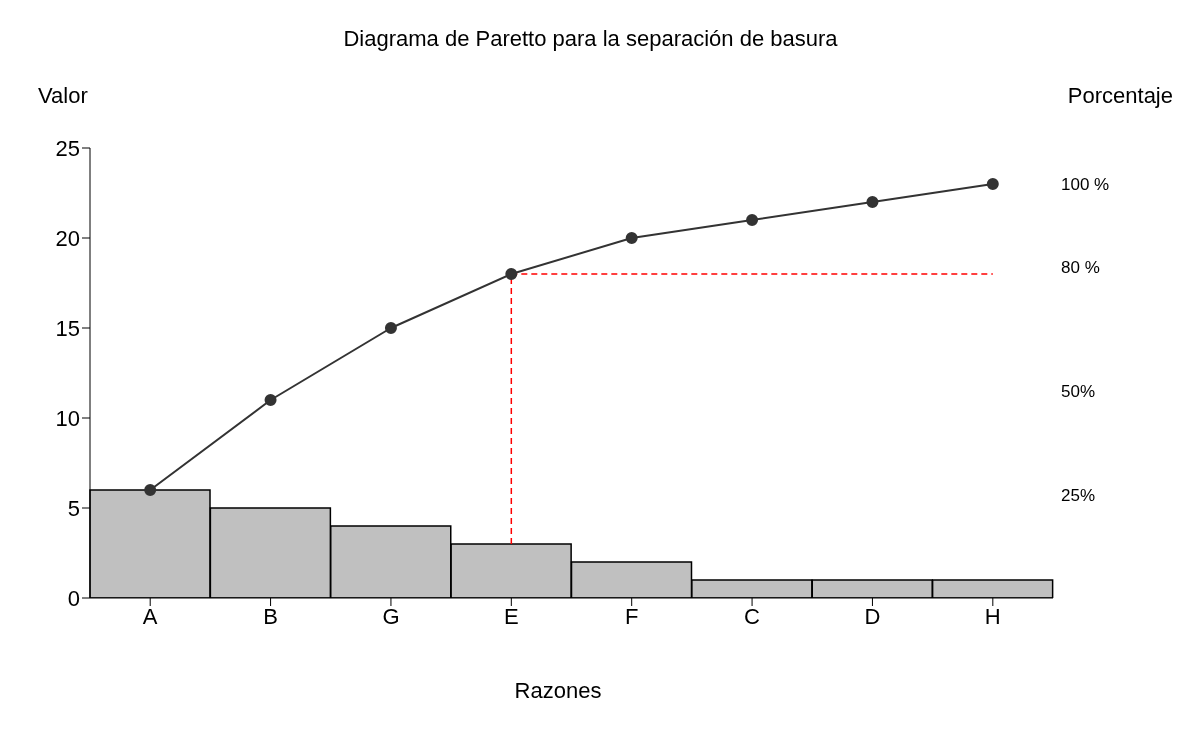 This screenshot has width=1181, height=750. I want to click on x-axis-title: Razones, so click(558, 691).